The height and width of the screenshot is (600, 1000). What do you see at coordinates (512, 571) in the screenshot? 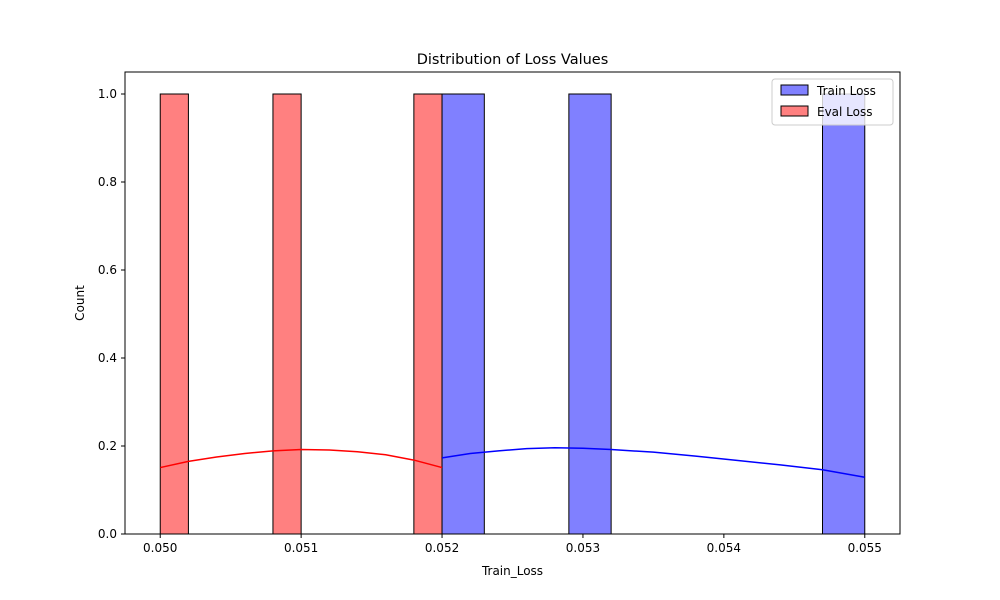
I see `x-axis-label: Train_Loss` at bounding box center [512, 571].